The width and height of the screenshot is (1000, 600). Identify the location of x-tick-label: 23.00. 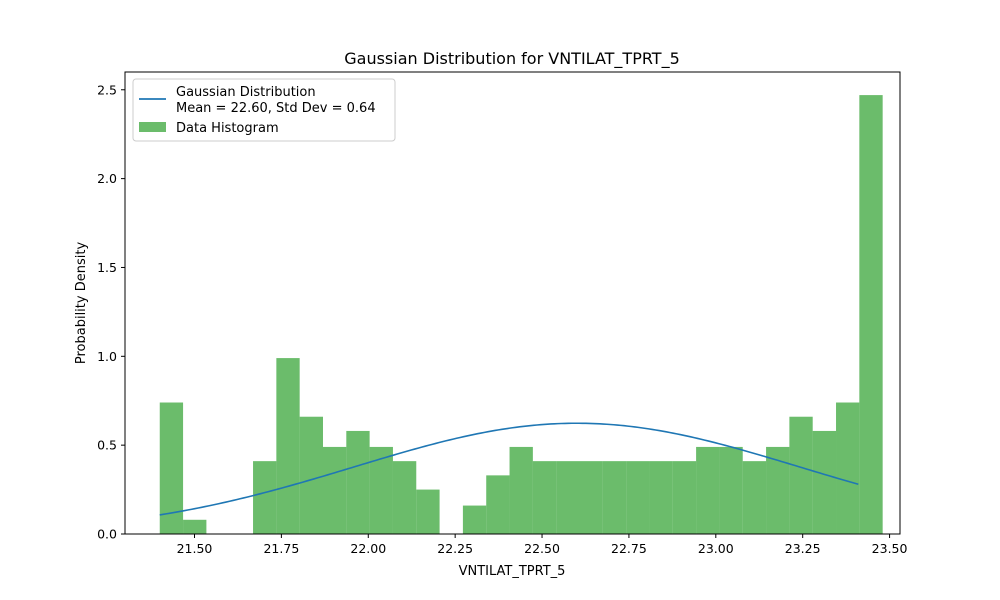
(716, 548).